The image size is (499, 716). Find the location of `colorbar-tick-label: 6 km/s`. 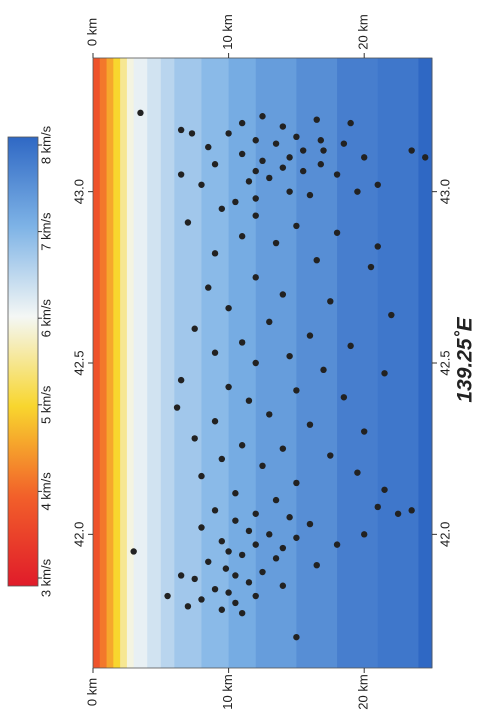

colorbar-tick-label: 6 km/s is located at coordinates (45, 318).